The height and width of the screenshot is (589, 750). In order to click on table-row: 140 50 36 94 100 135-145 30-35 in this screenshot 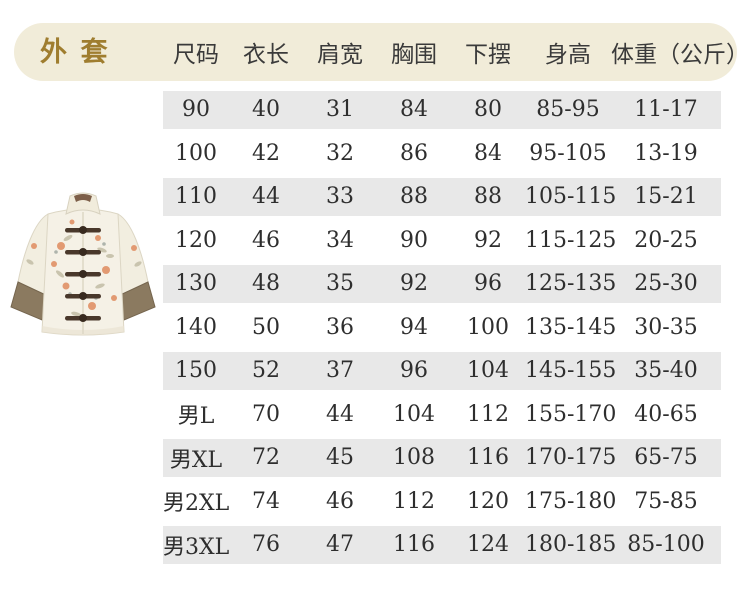, I will do `click(442, 328)`.